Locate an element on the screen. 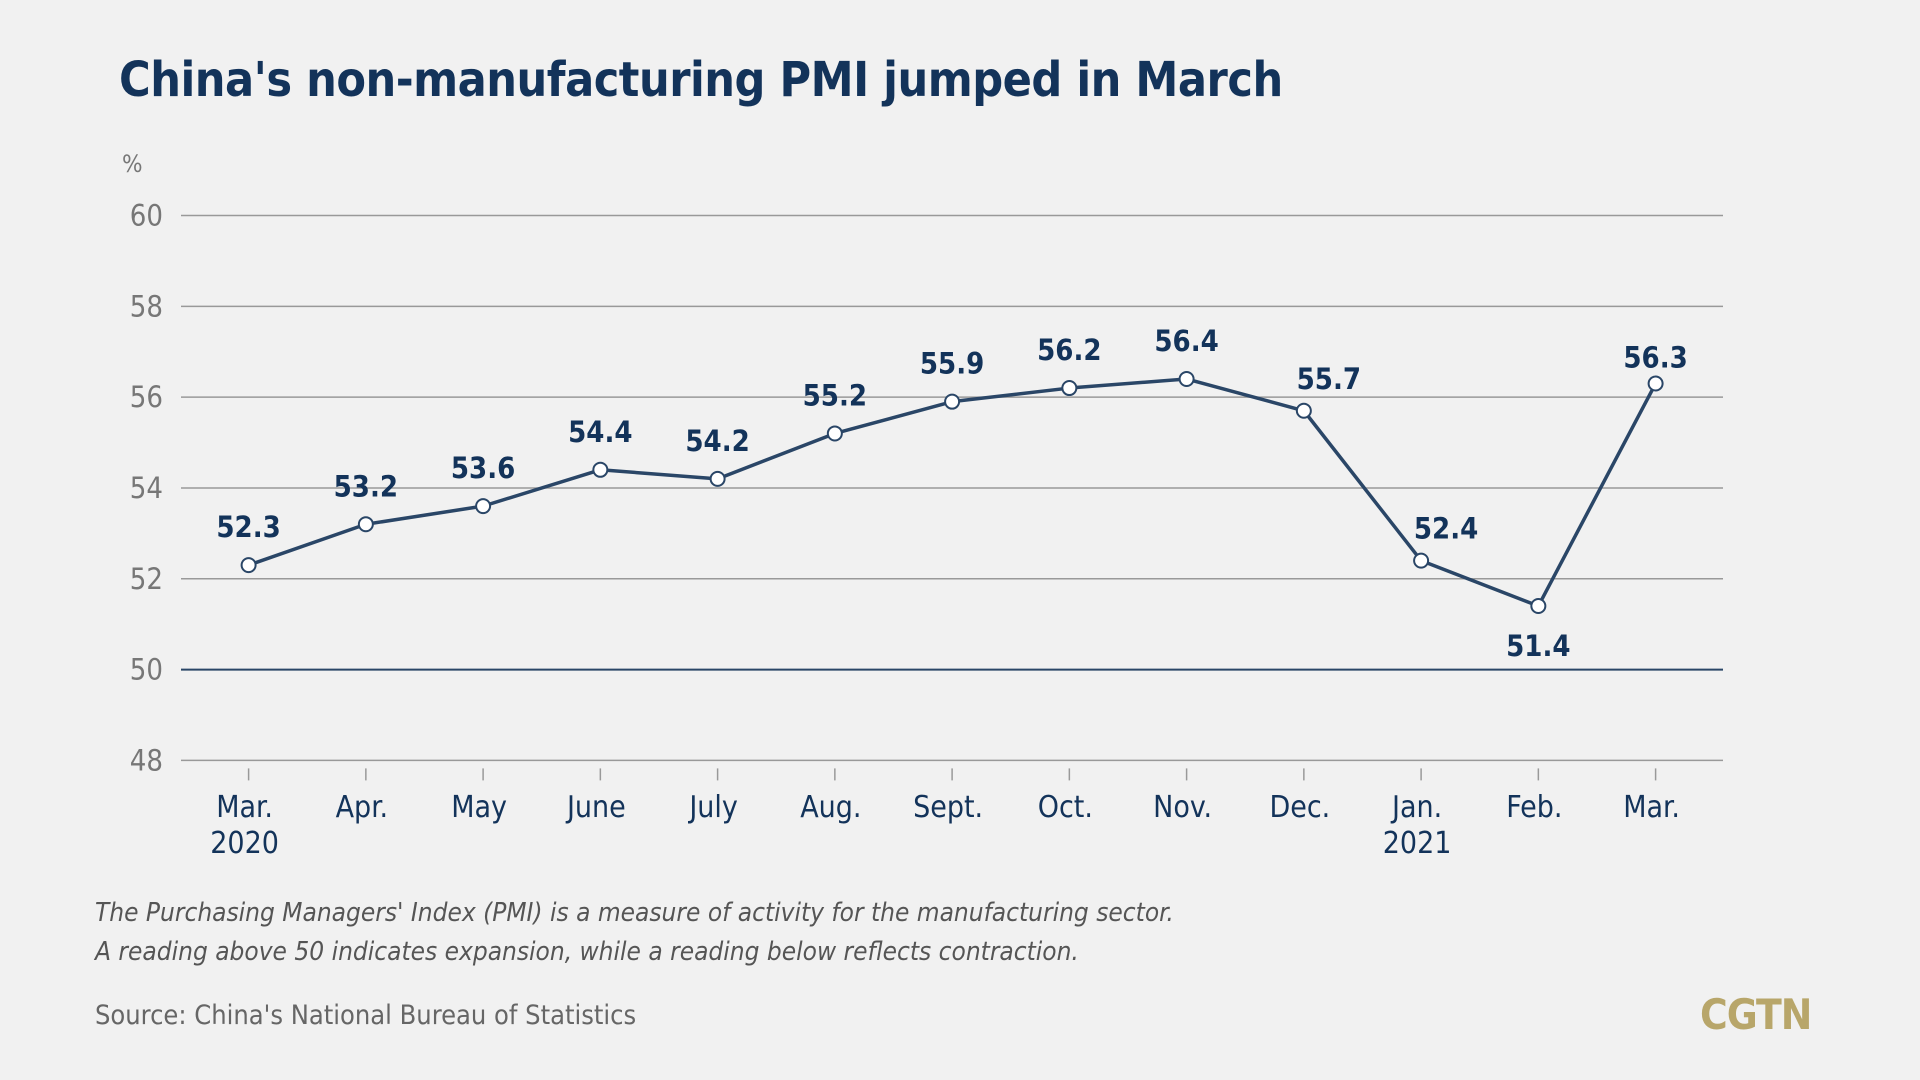  x-tick-label: Sept. is located at coordinates (948, 807).